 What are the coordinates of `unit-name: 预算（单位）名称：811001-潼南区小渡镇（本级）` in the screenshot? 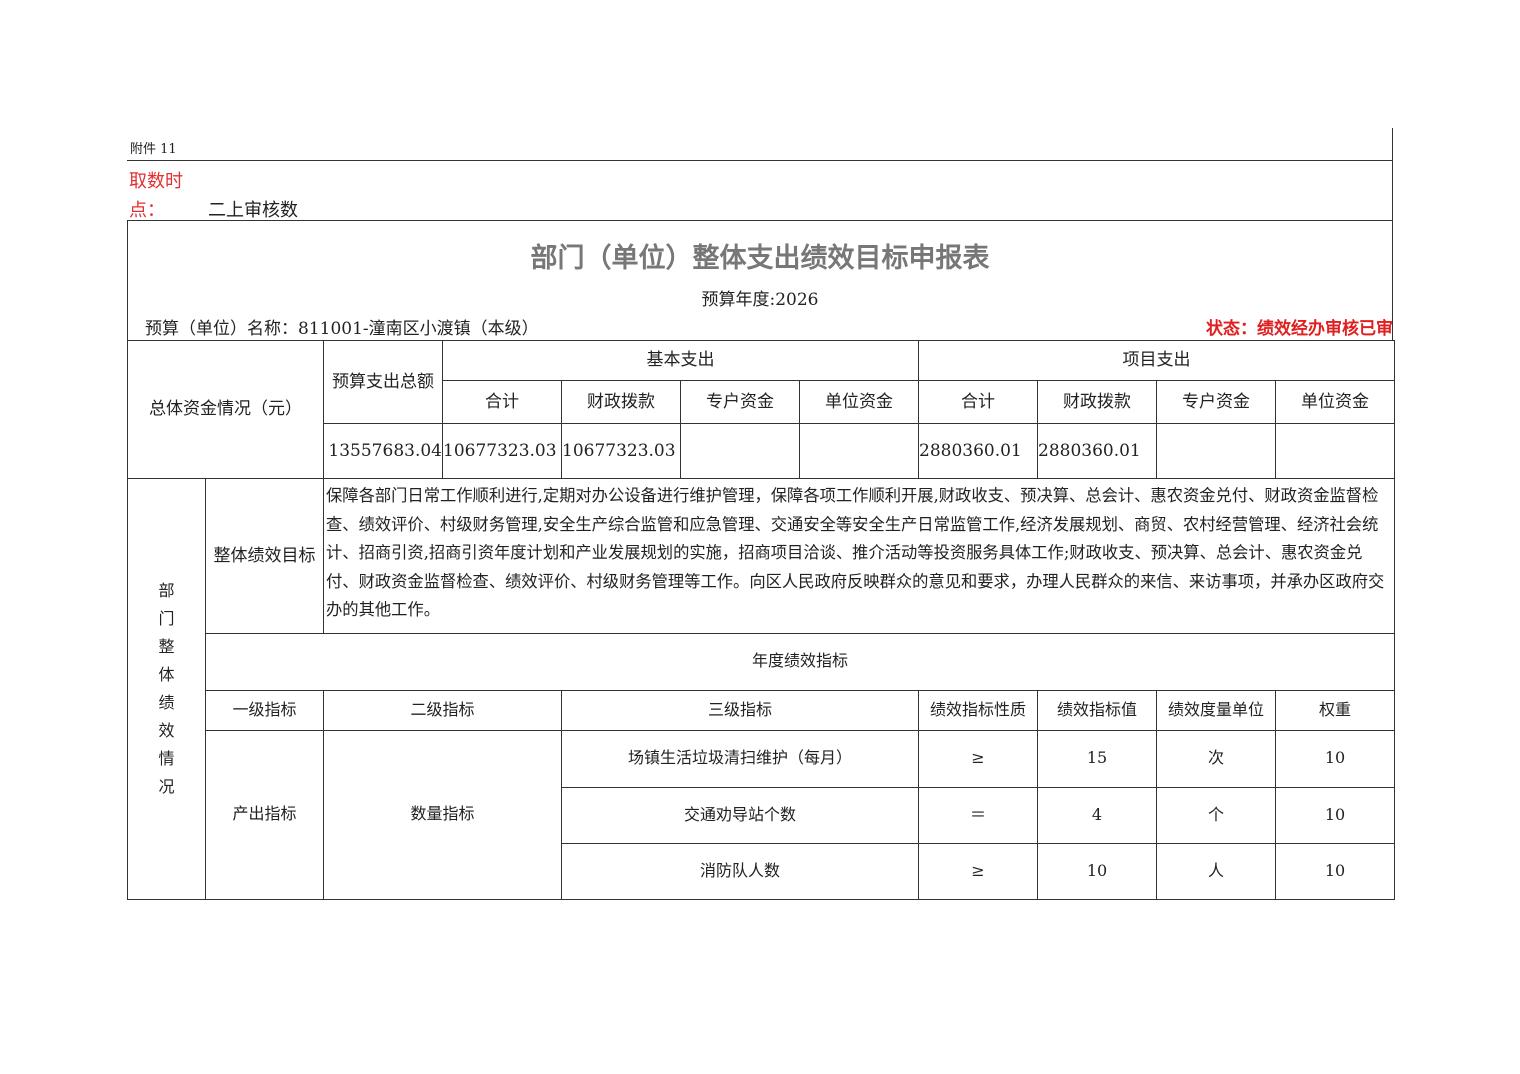 It's located at (342, 329).